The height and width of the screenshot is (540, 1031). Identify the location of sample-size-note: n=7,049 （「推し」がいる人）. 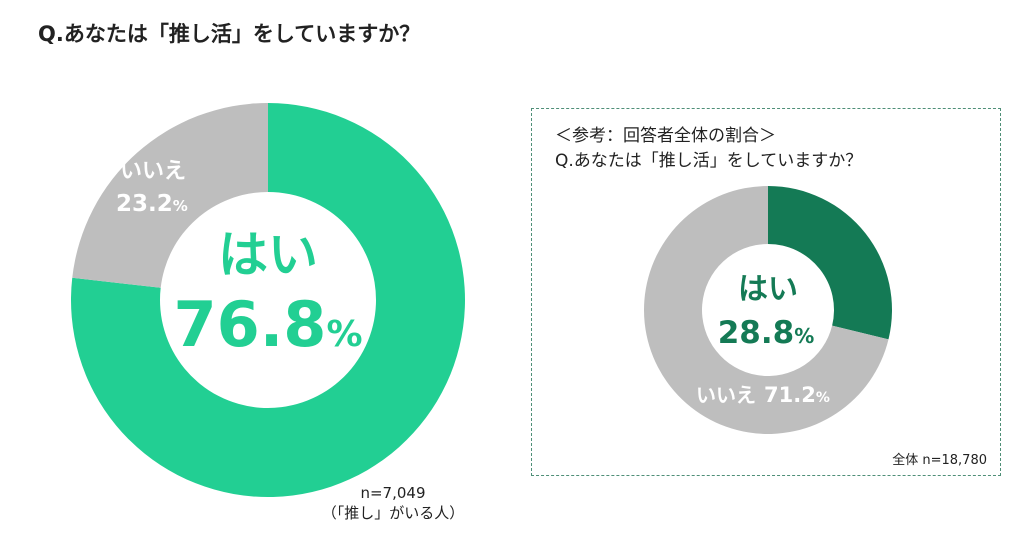
(393, 503).